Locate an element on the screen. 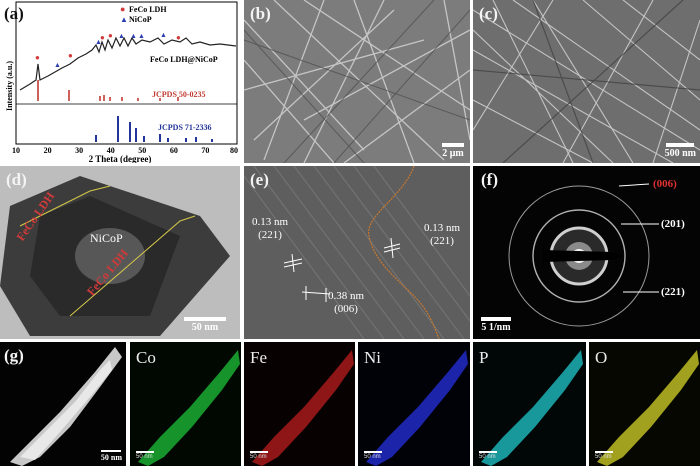  x-tick: 40 is located at coordinates (111, 150).